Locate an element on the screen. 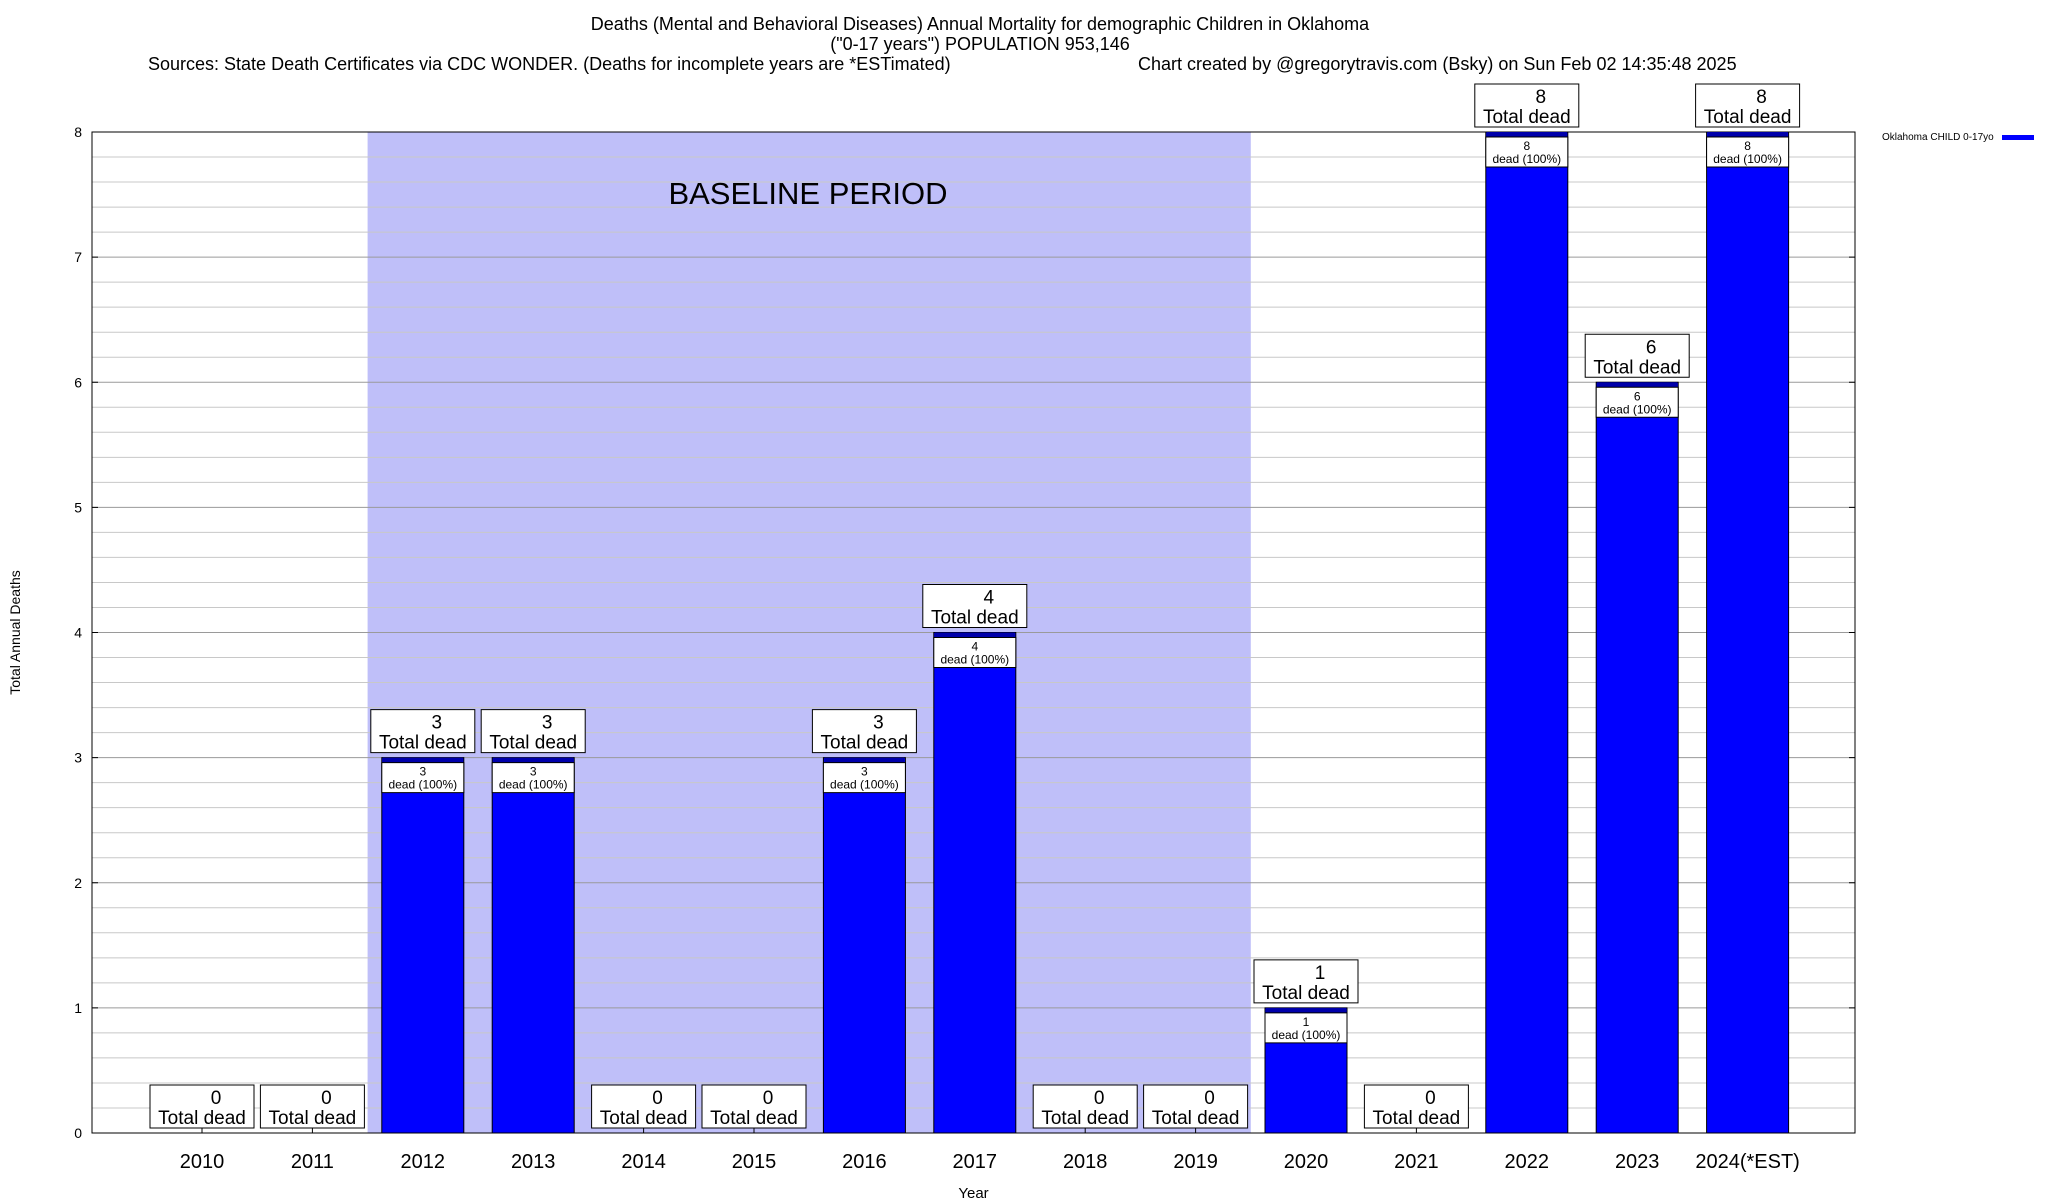  inner-label-count: 4 is located at coordinates (974, 647).